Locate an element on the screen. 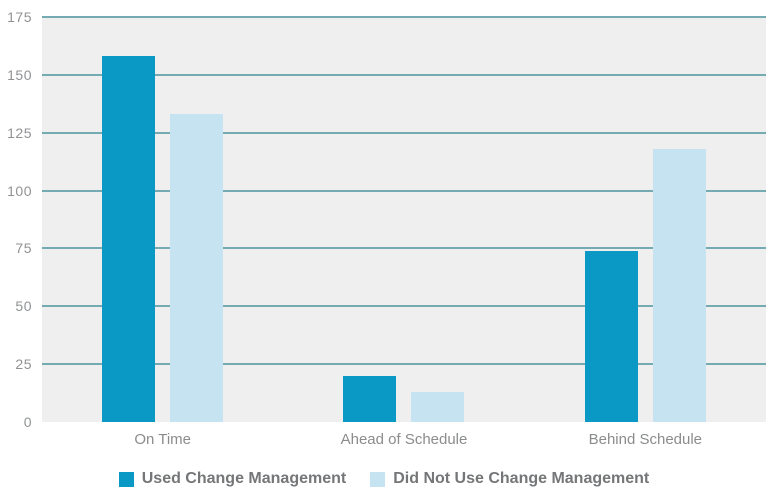 The width and height of the screenshot is (768, 504). x-axis-labels: On Time Ahead of Schedule Behind Schedule is located at coordinates (404, 439).